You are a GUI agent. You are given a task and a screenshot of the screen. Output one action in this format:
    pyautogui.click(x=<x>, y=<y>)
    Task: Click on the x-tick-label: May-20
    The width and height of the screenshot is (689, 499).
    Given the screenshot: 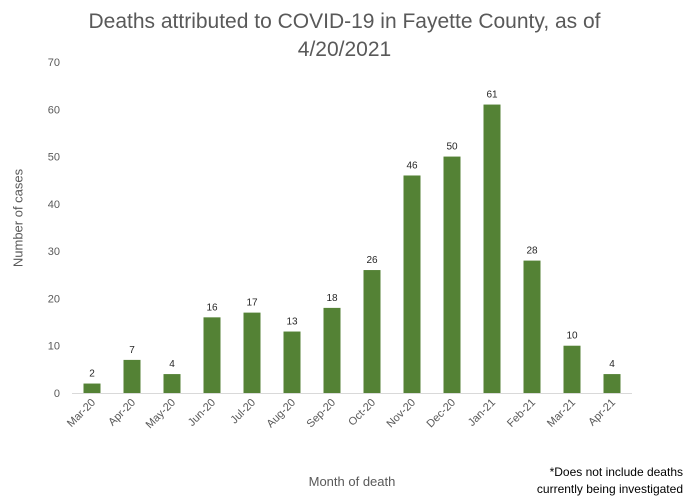 What is the action you would take?
    pyautogui.click(x=161, y=414)
    